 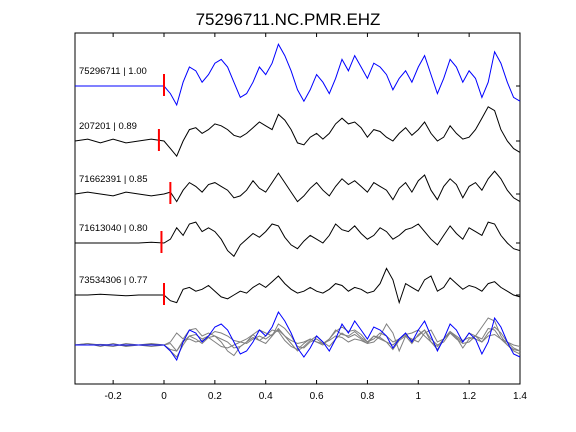 What do you see at coordinates (520, 396) in the screenshot?
I see `x-tick-label: 1.4` at bounding box center [520, 396].